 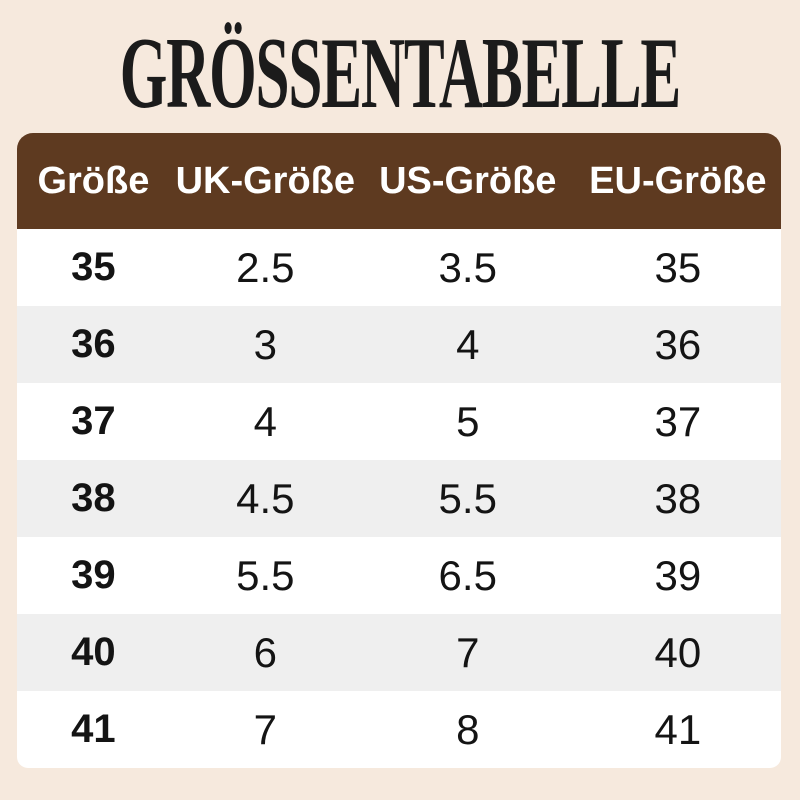 I want to click on table-row: 37 4 5 37, so click(x=399, y=421).